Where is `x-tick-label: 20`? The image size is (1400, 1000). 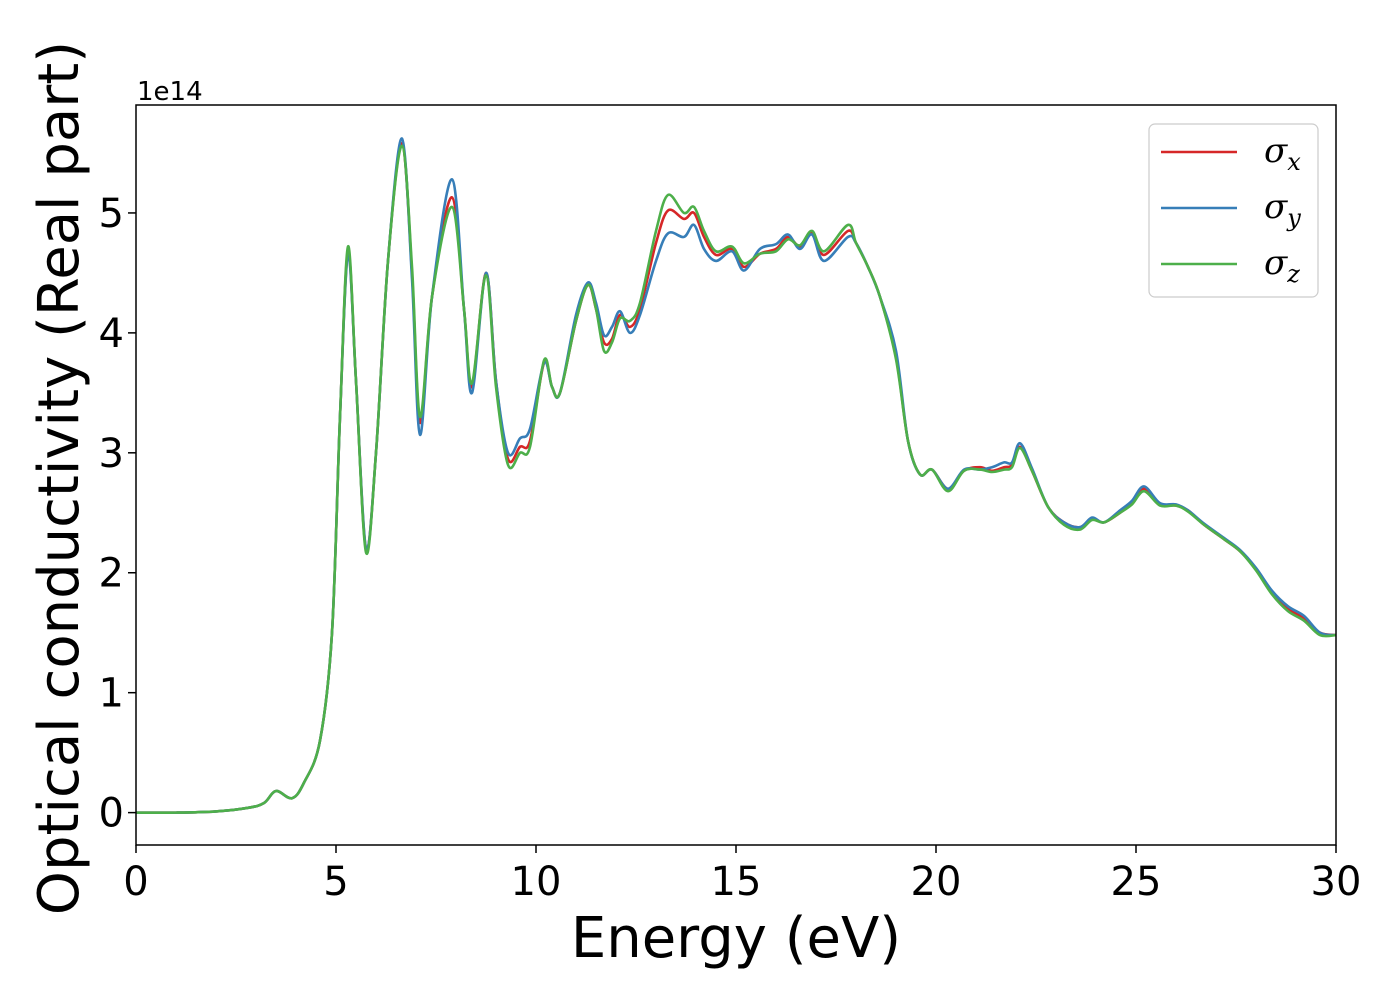 x-tick-label: 20 is located at coordinates (936, 882).